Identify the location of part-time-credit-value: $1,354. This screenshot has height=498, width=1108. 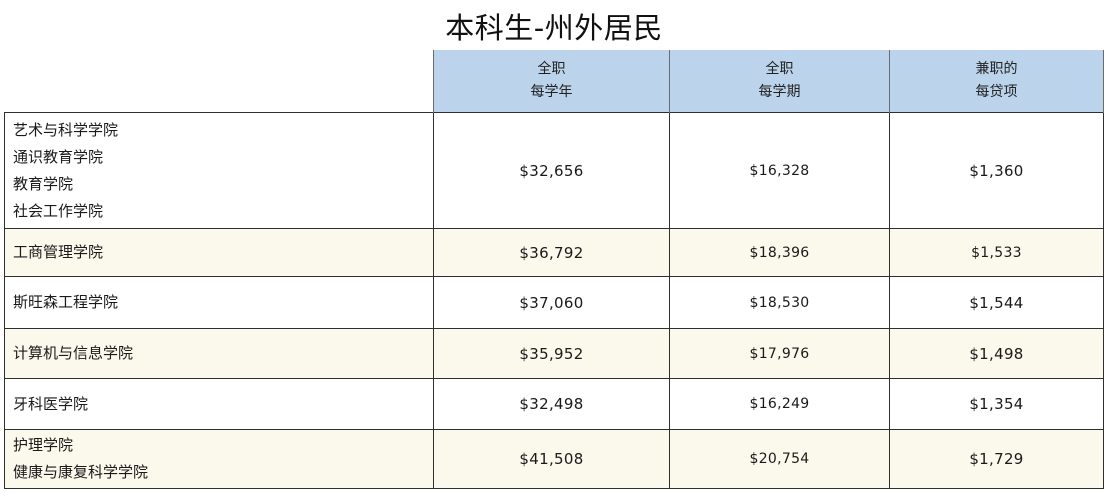
(996, 404).